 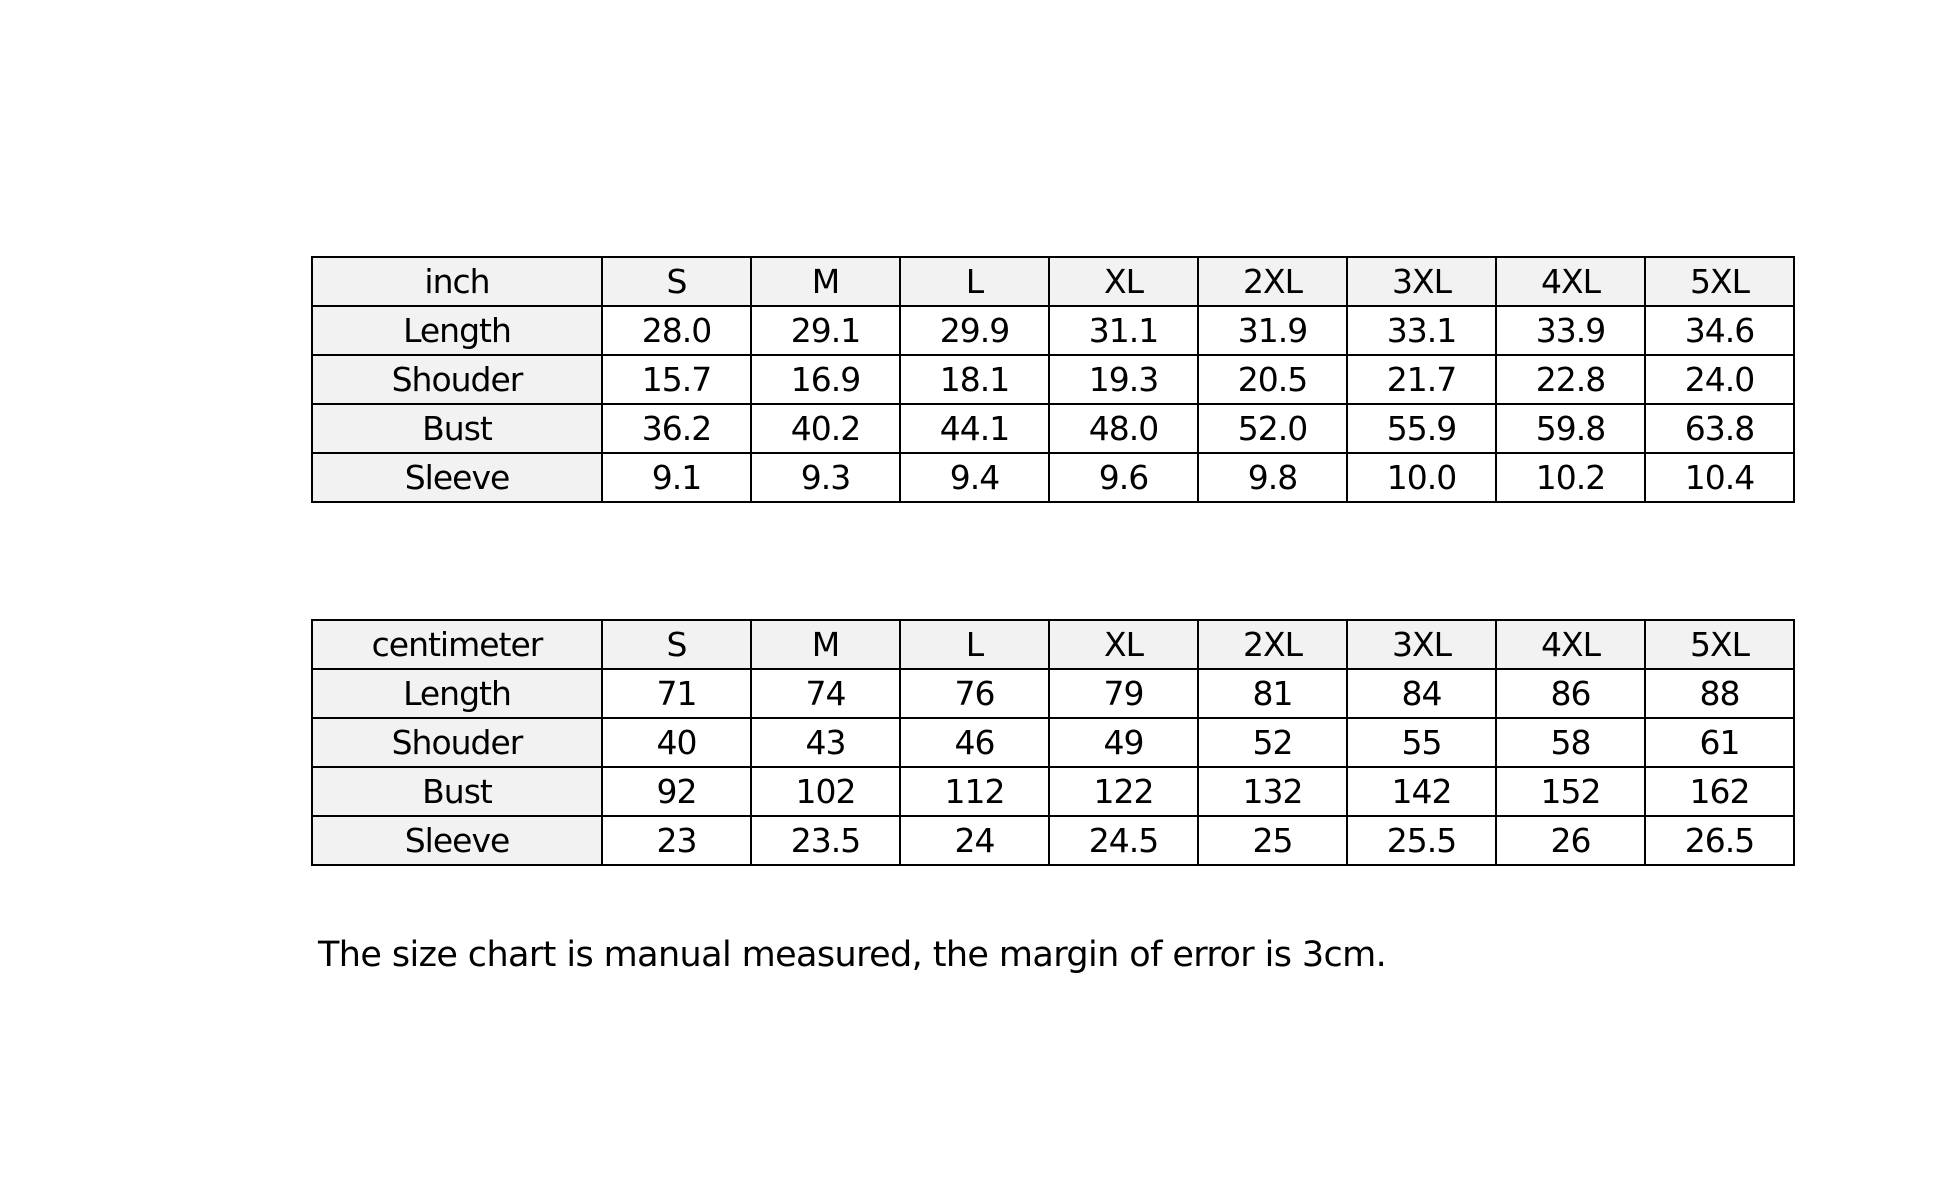 What do you see at coordinates (676, 791) in the screenshot?
I see `table-cell: 92` at bounding box center [676, 791].